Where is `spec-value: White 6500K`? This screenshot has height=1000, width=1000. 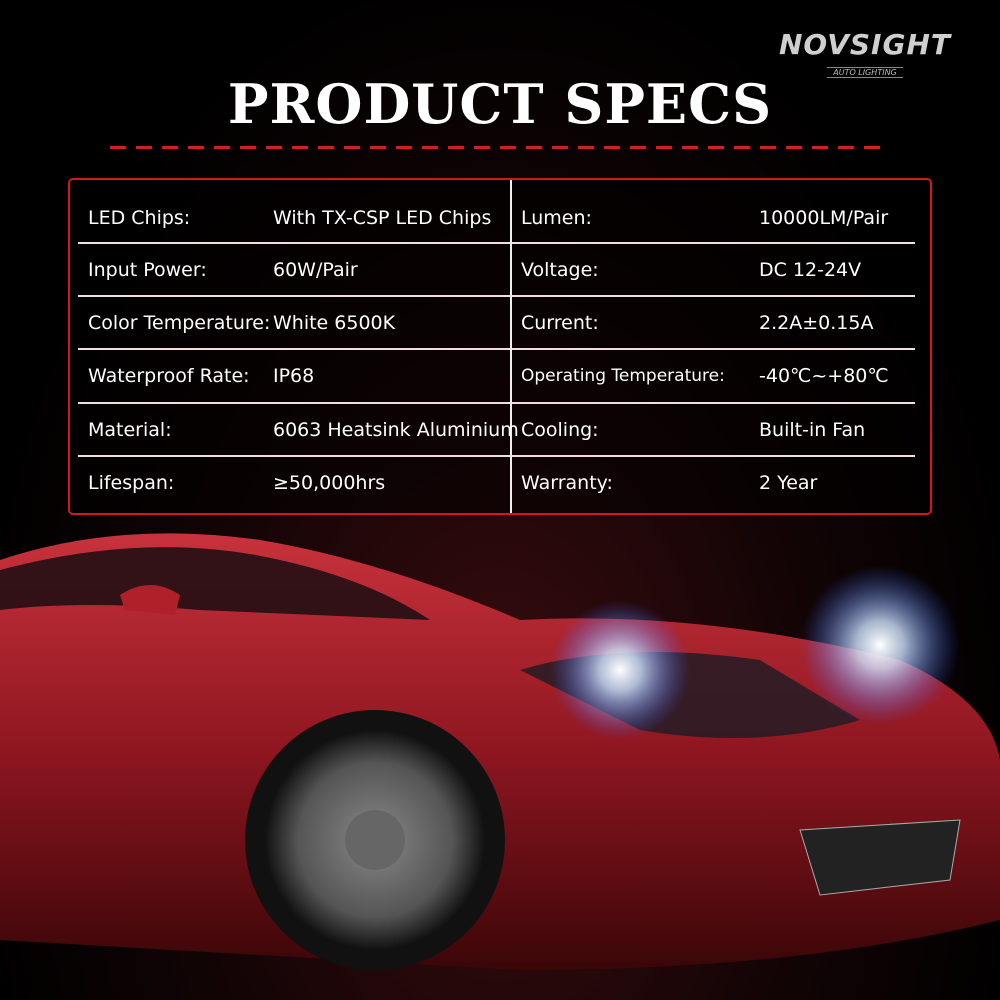
spec-value: White 6500K is located at coordinates (334, 323).